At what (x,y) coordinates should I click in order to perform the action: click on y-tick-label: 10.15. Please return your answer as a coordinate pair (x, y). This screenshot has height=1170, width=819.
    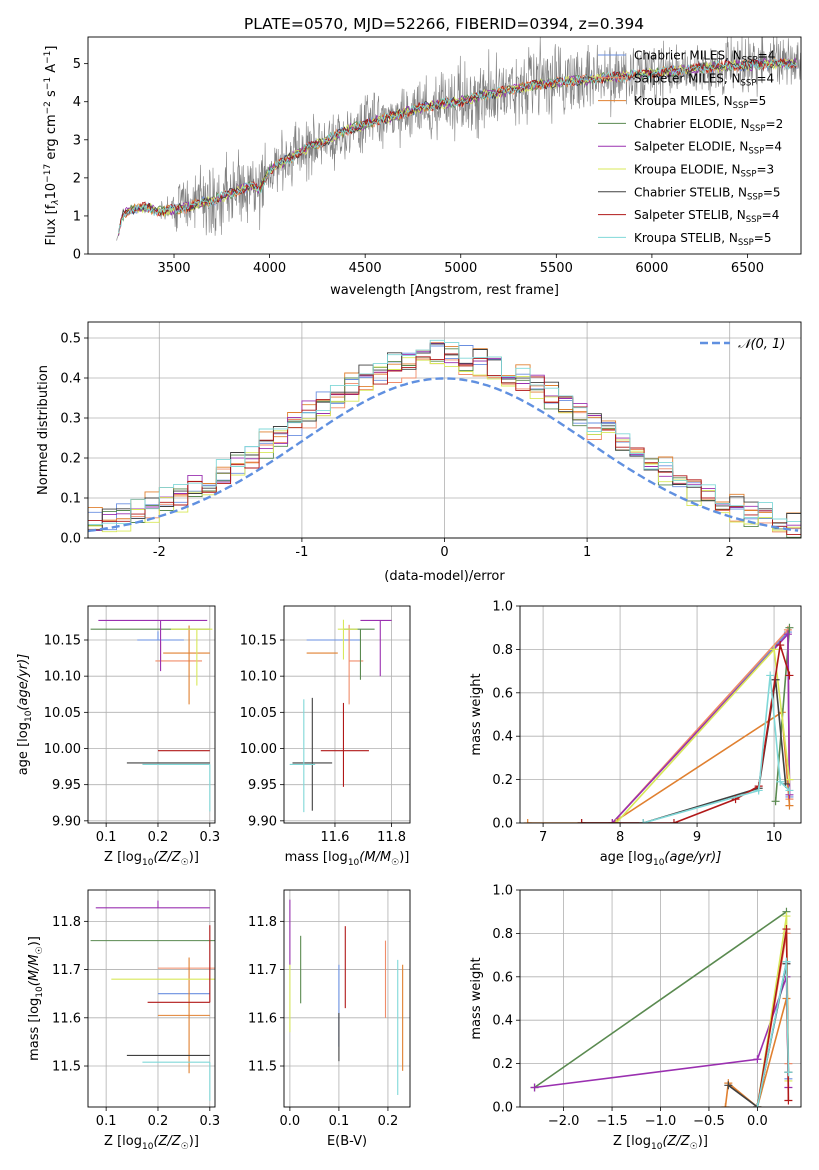
    Looking at the image, I should click on (258, 640).